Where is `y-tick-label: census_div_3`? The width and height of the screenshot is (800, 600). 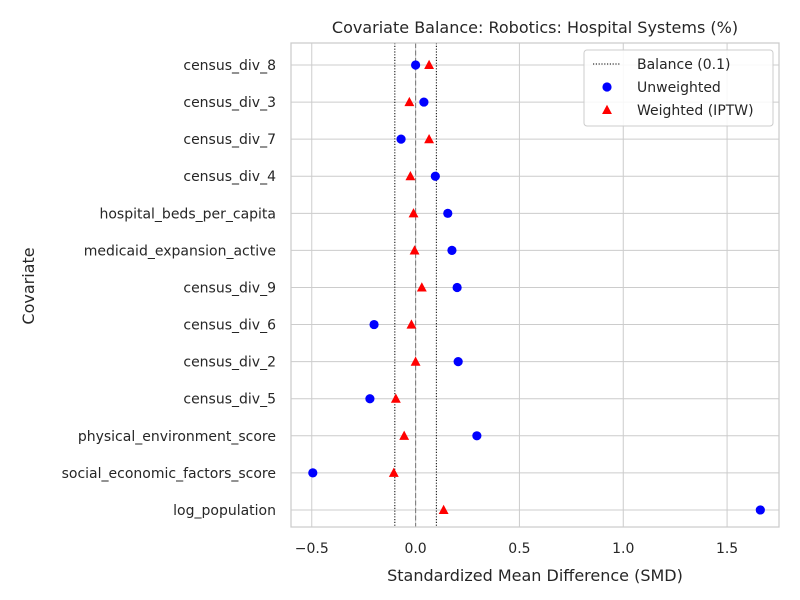 y-tick-label: census_div_3 is located at coordinates (229, 103).